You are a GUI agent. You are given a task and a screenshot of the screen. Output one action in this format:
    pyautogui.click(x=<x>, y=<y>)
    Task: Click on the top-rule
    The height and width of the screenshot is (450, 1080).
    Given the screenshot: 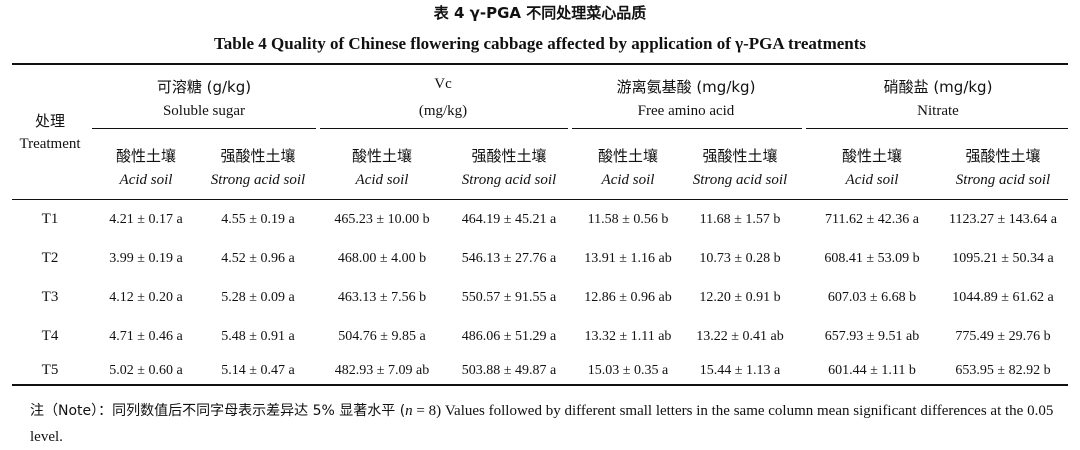 What is the action you would take?
    pyautogui.click(x=540, y=64)
    